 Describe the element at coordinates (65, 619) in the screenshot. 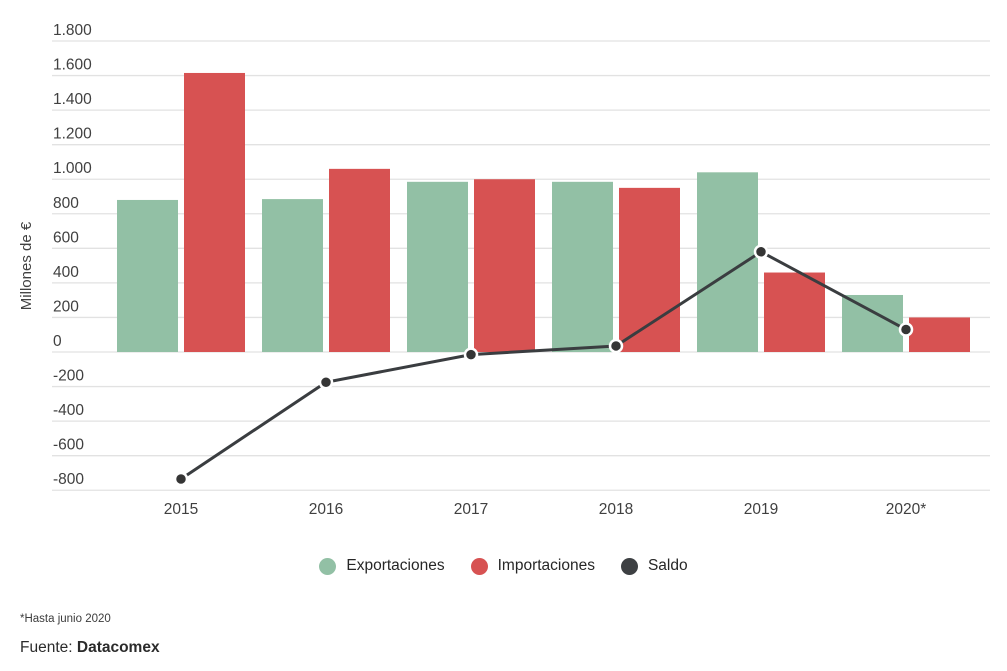

I see `footnote: *Hasta junio 2020` at that location.